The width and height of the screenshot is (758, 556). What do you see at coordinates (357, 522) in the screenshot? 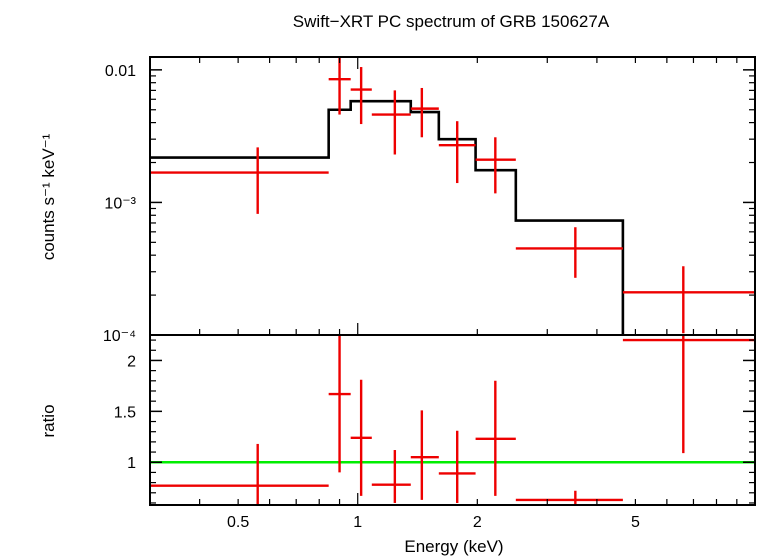
I see `bottom-x-tick-label: 1` at bounding box center [357, 522].